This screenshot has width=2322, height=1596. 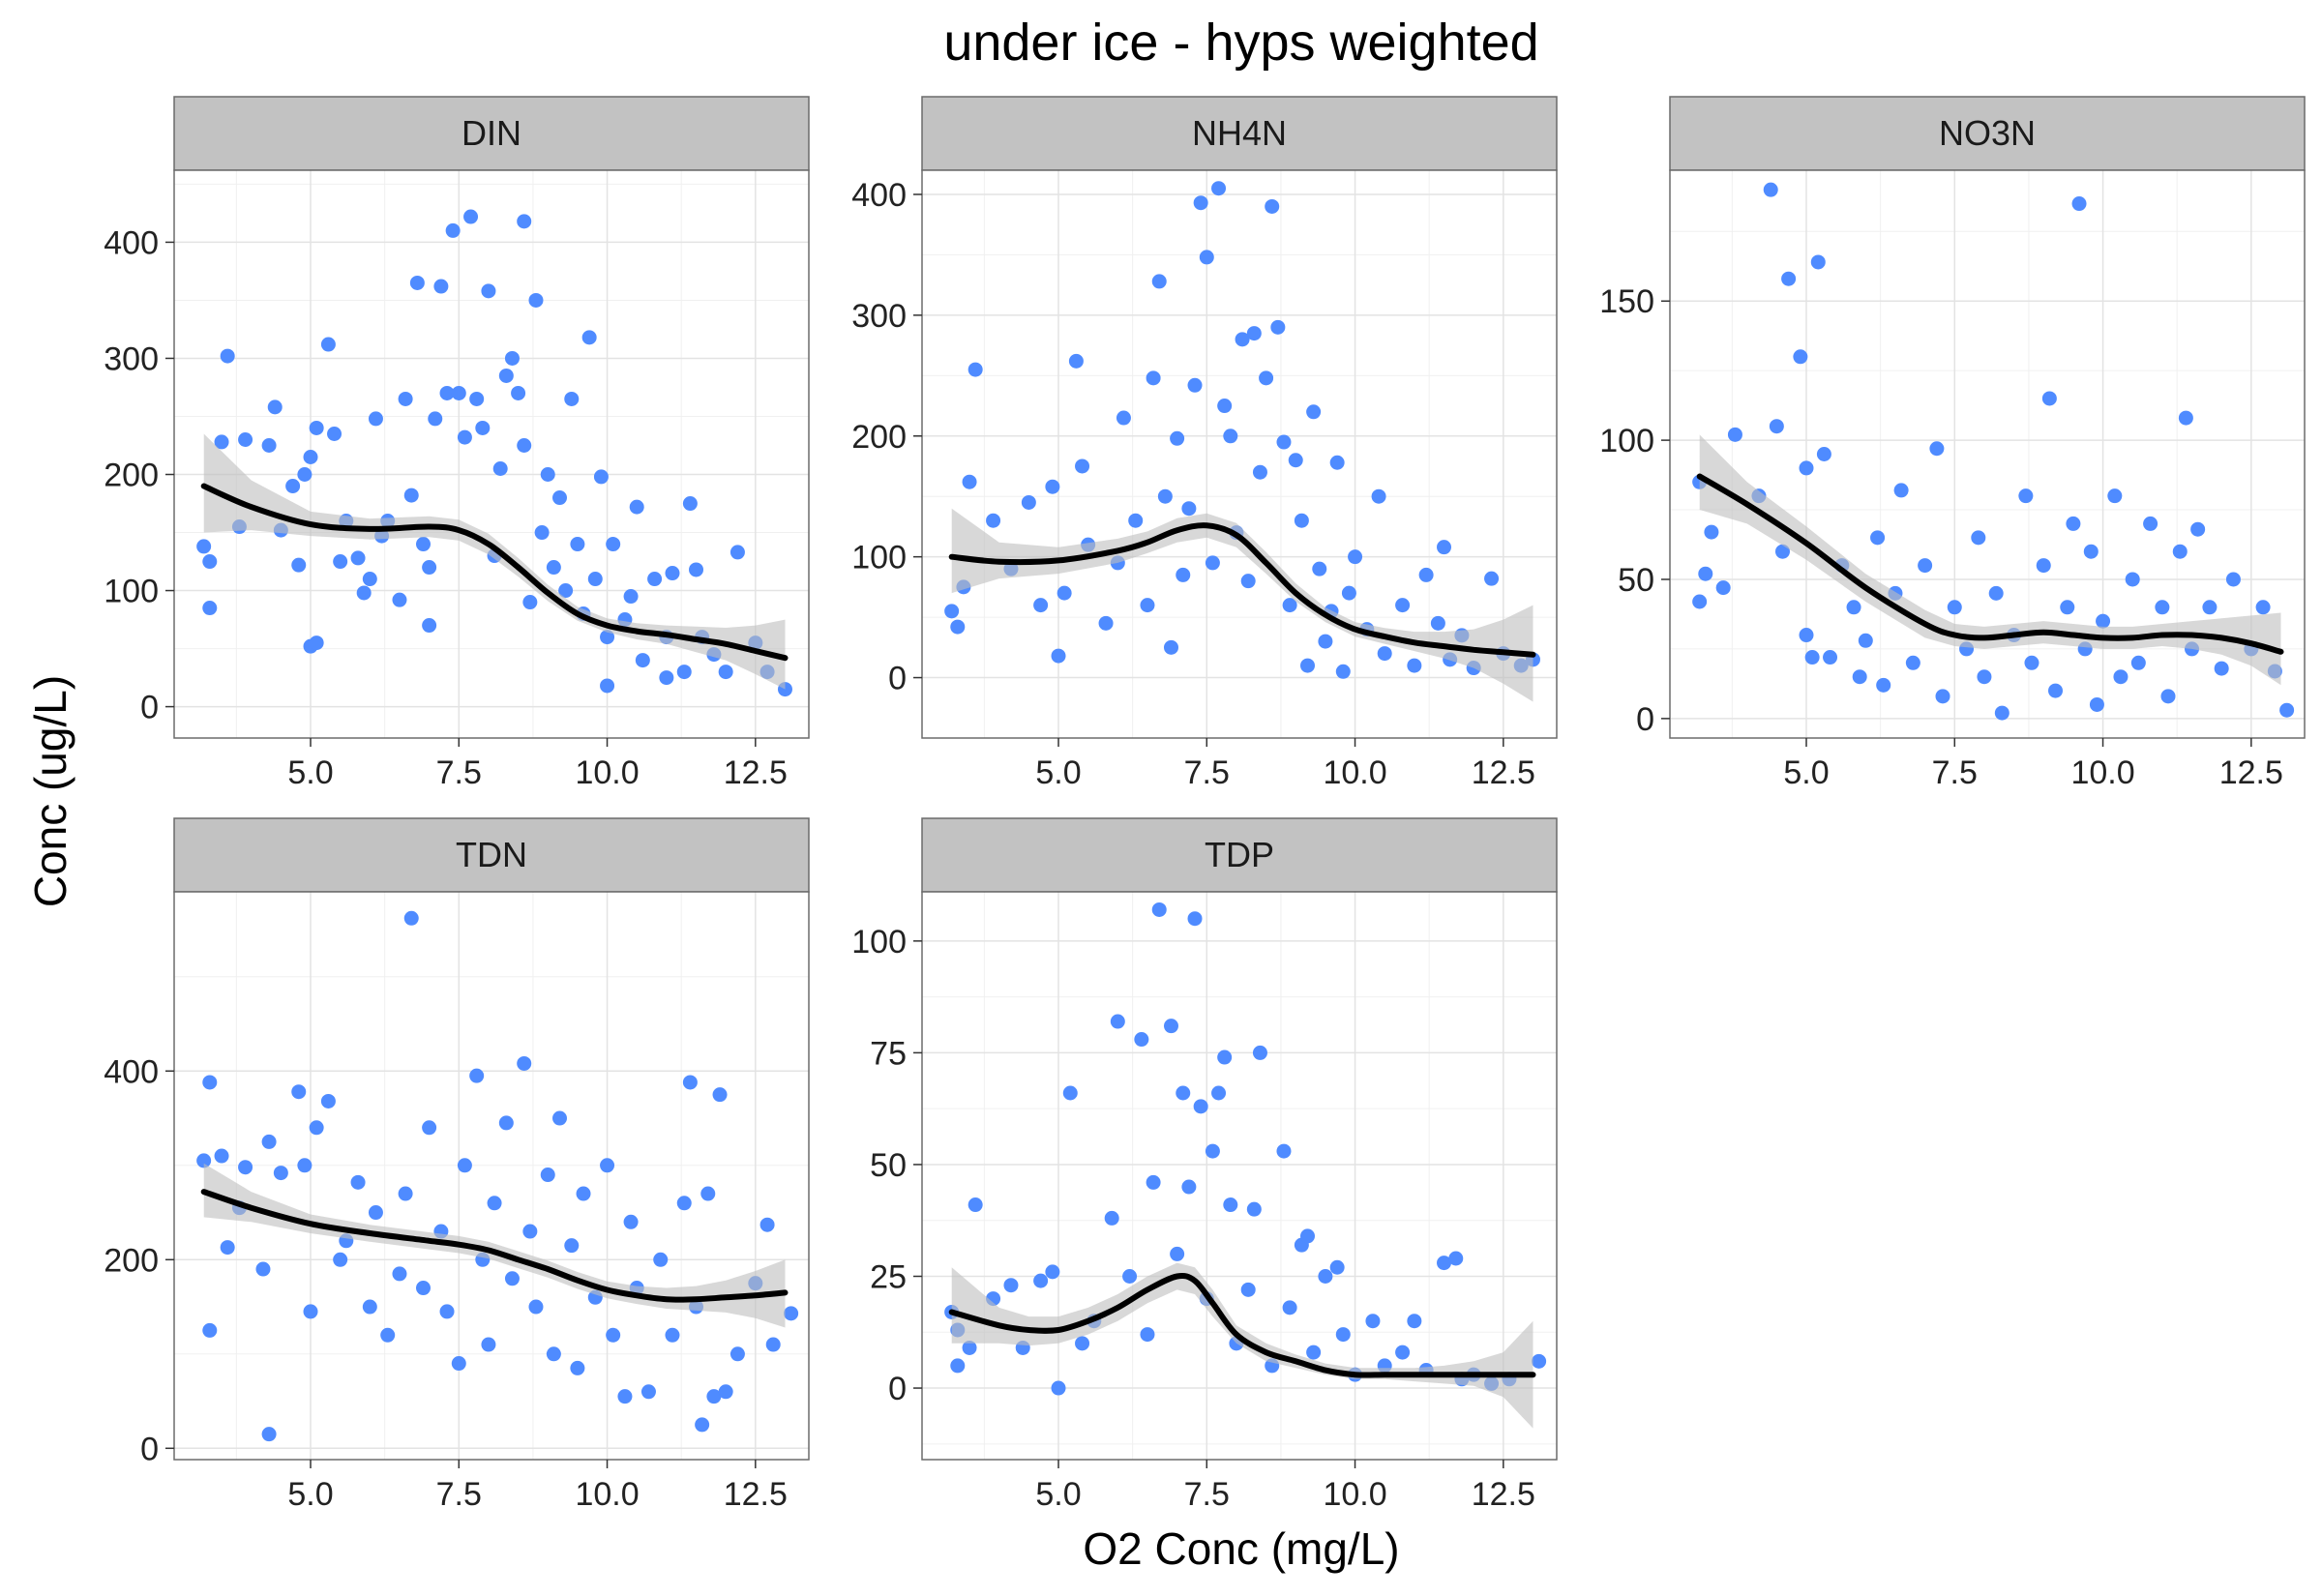 What do you see at coordinates (1952, 443) in the screenshot?
I see `panel-no3n: NO3N 0 50 100 150 5.0 7.5 10.0 12.5` at bounding box center [1952, 443].